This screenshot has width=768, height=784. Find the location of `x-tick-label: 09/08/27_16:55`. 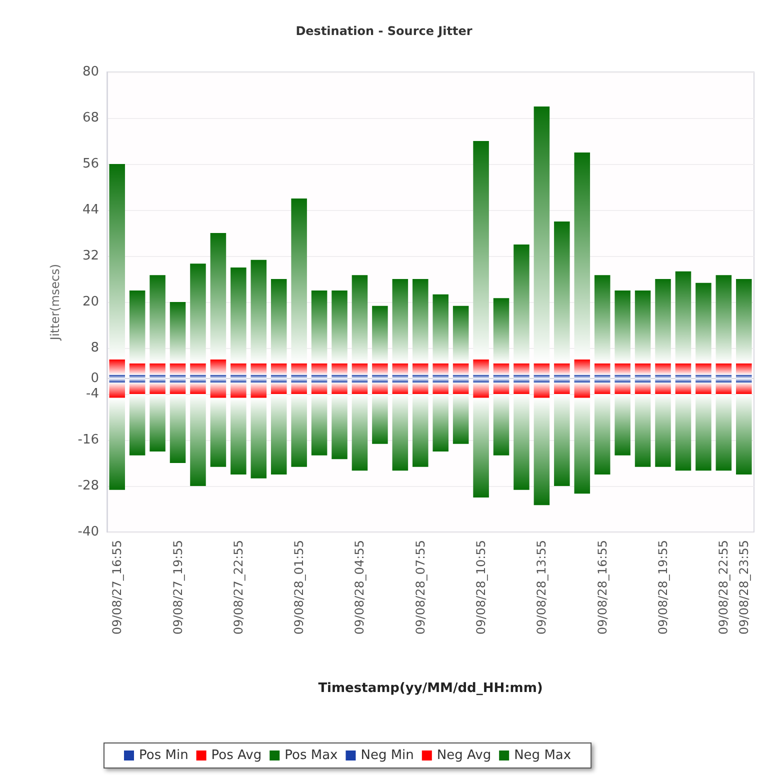

x-tick-label: 09/08/27_16:55 is located at coordinates (117, 587).